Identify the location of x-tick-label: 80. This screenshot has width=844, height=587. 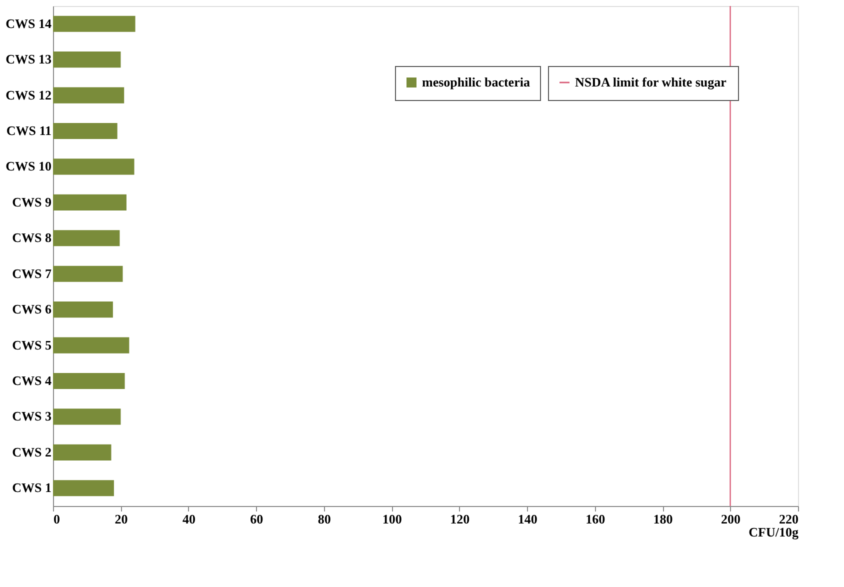
(324, 519).